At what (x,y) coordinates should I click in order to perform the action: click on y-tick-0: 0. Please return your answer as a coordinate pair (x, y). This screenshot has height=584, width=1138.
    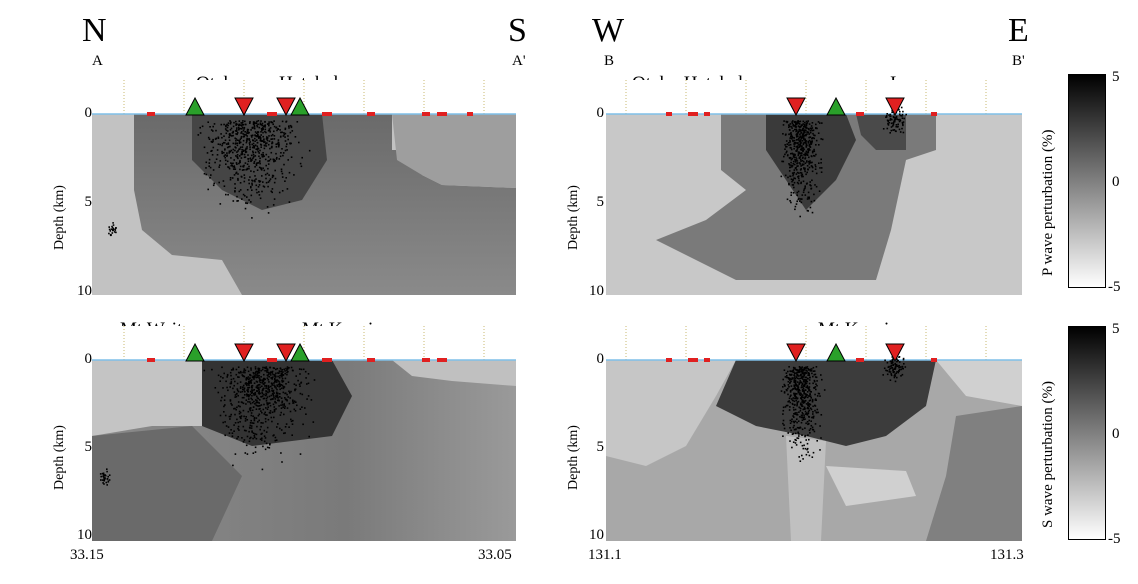
    Looking at the image, I should click on (88, 359).